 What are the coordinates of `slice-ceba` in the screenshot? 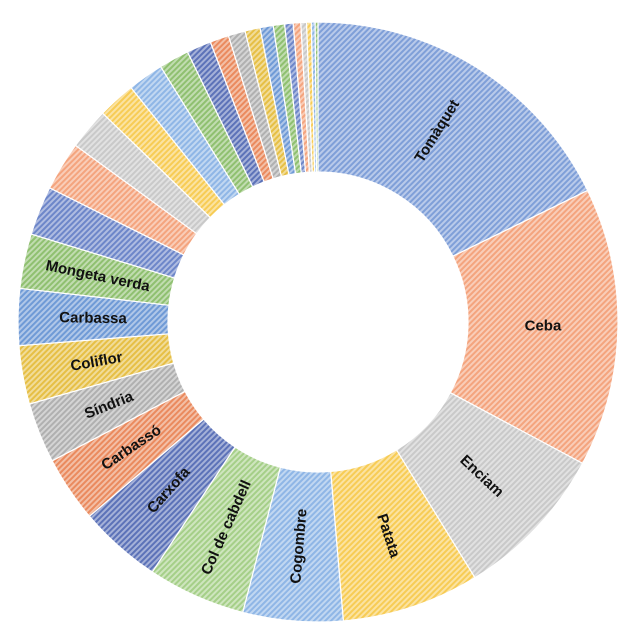 It's located at (534, 327).